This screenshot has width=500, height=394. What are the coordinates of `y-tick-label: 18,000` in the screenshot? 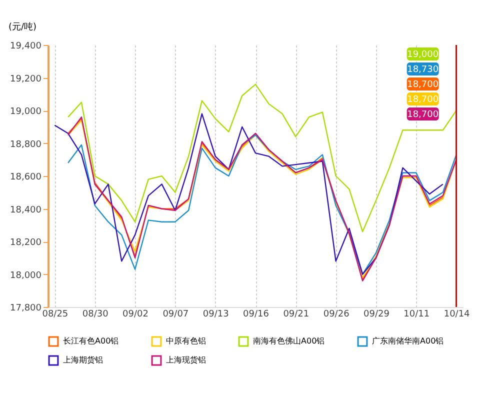 It's located at (26, 275).